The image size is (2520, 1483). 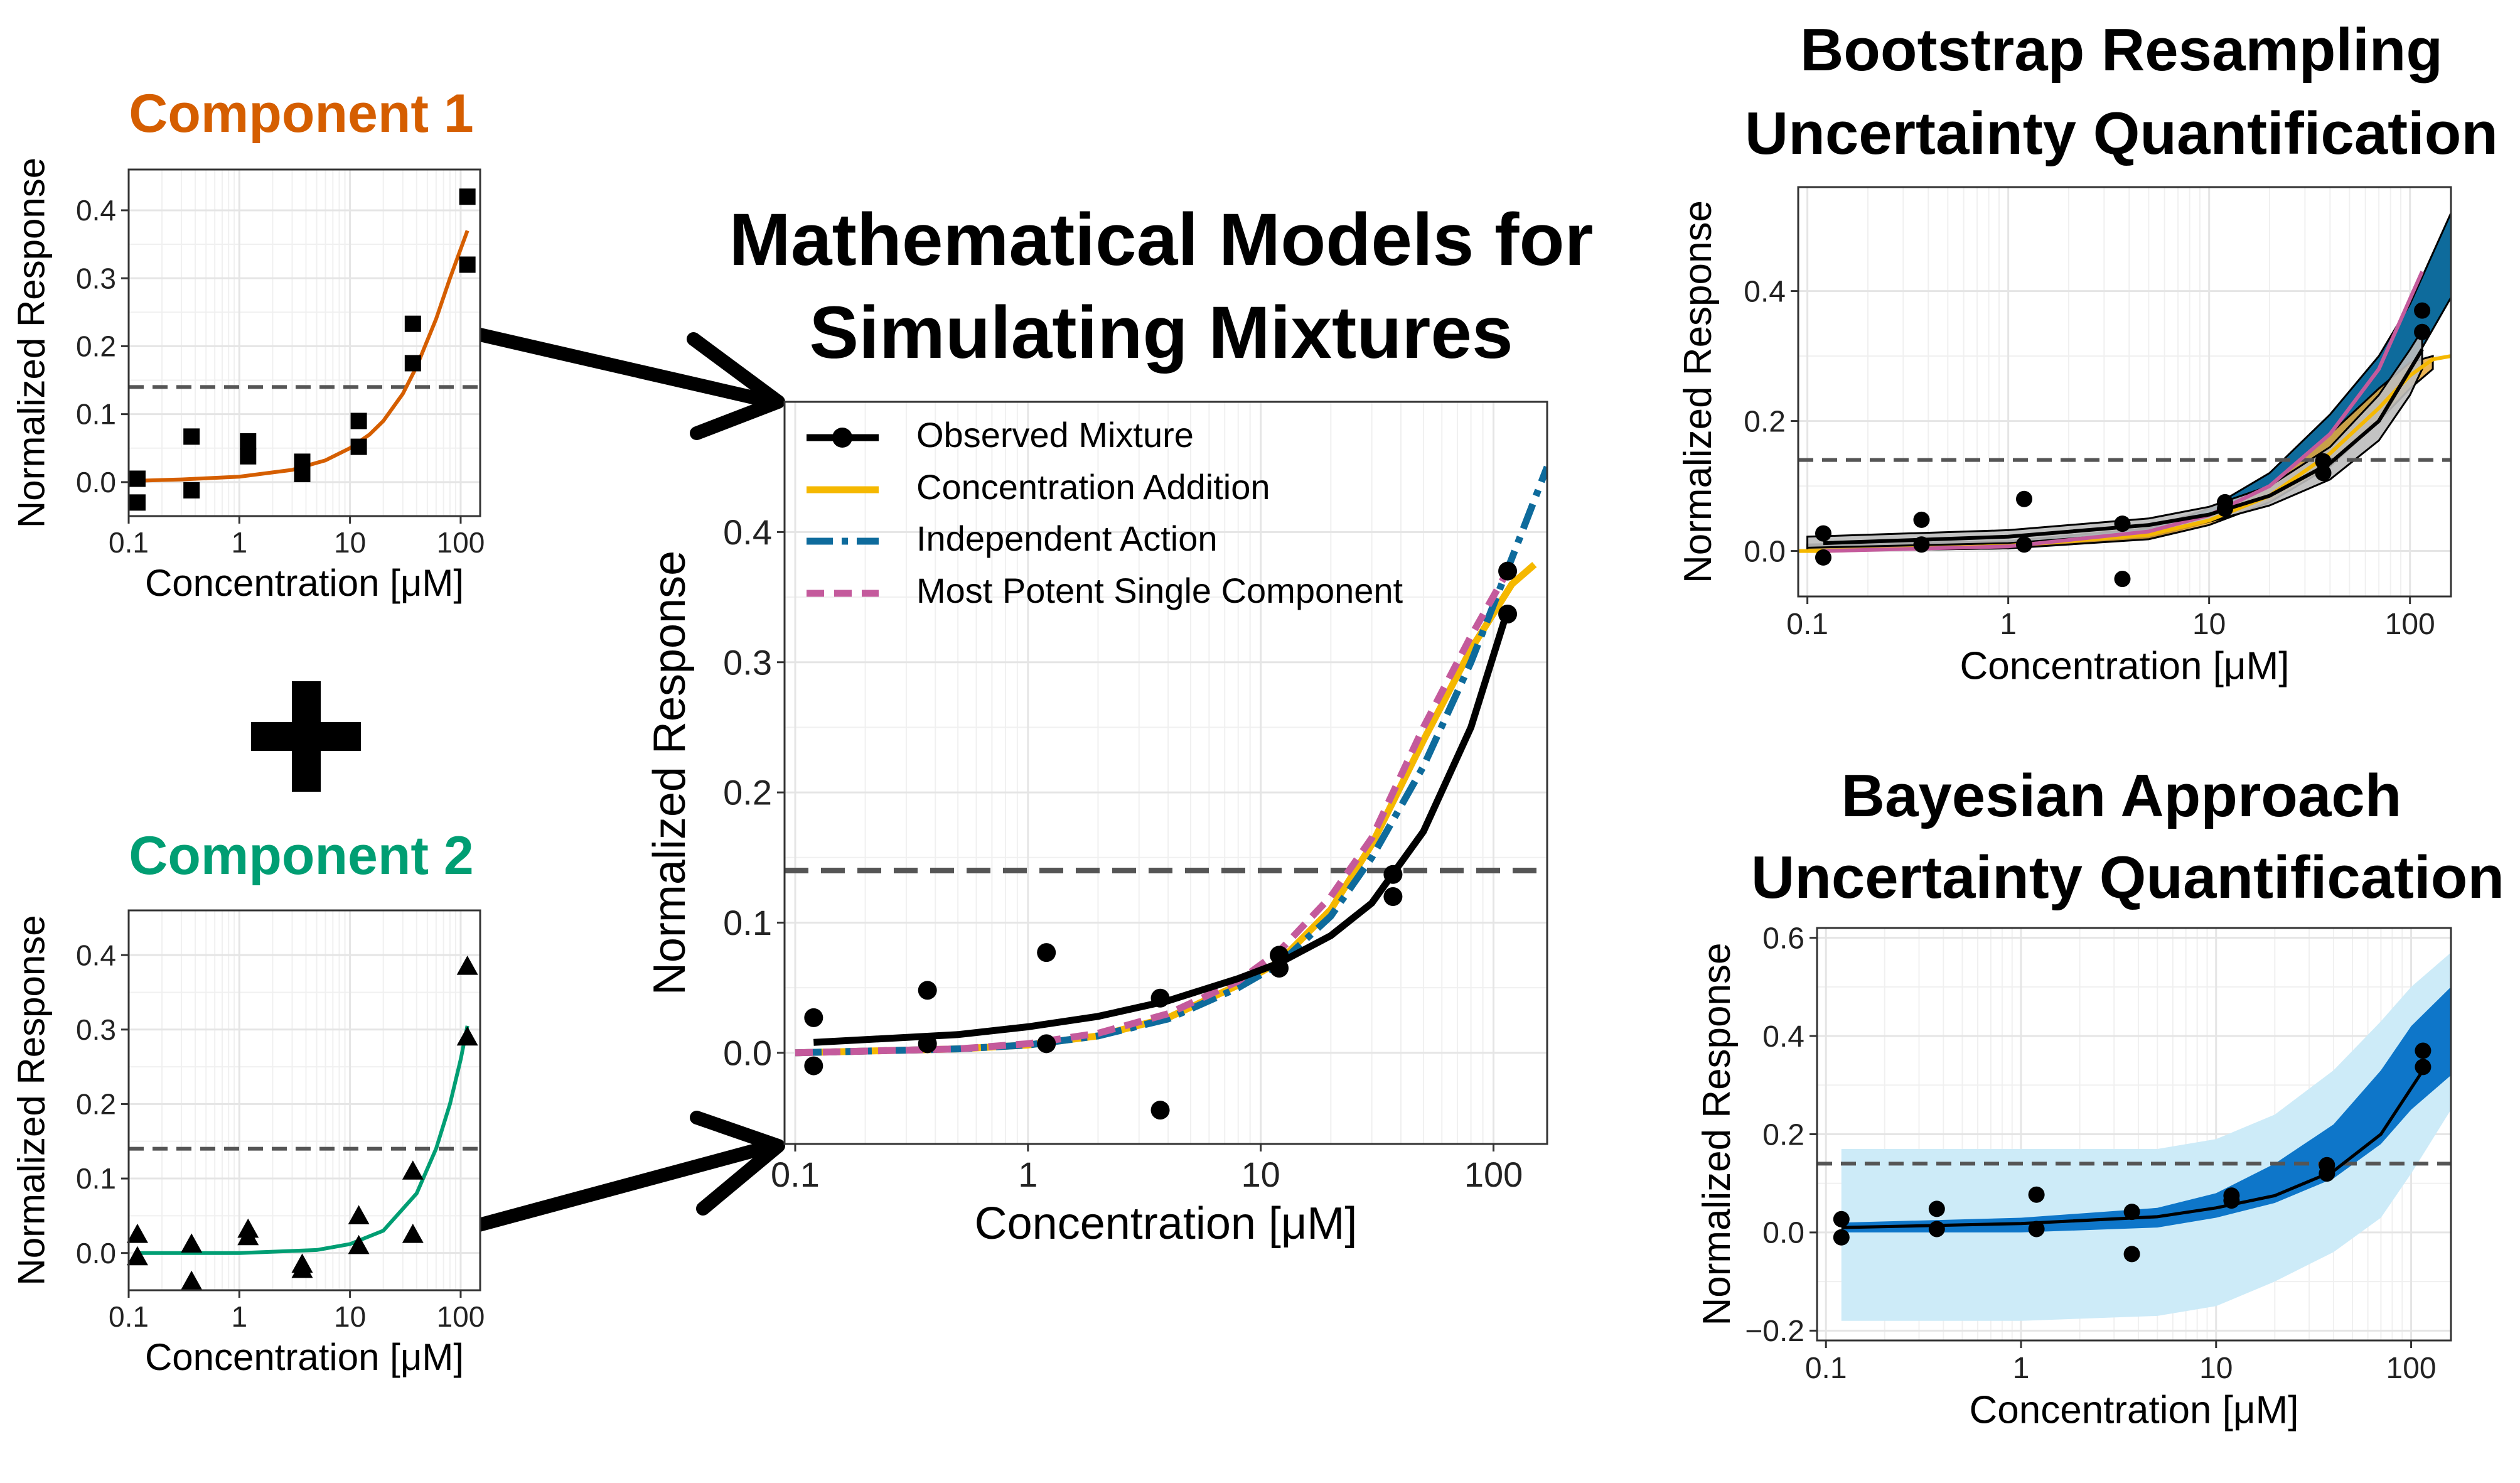 What do you see at coordinates (96, 1178) in the screenshot?
I see `component2-y-tick-label: 0.1` at bounding box center [96, 1178].